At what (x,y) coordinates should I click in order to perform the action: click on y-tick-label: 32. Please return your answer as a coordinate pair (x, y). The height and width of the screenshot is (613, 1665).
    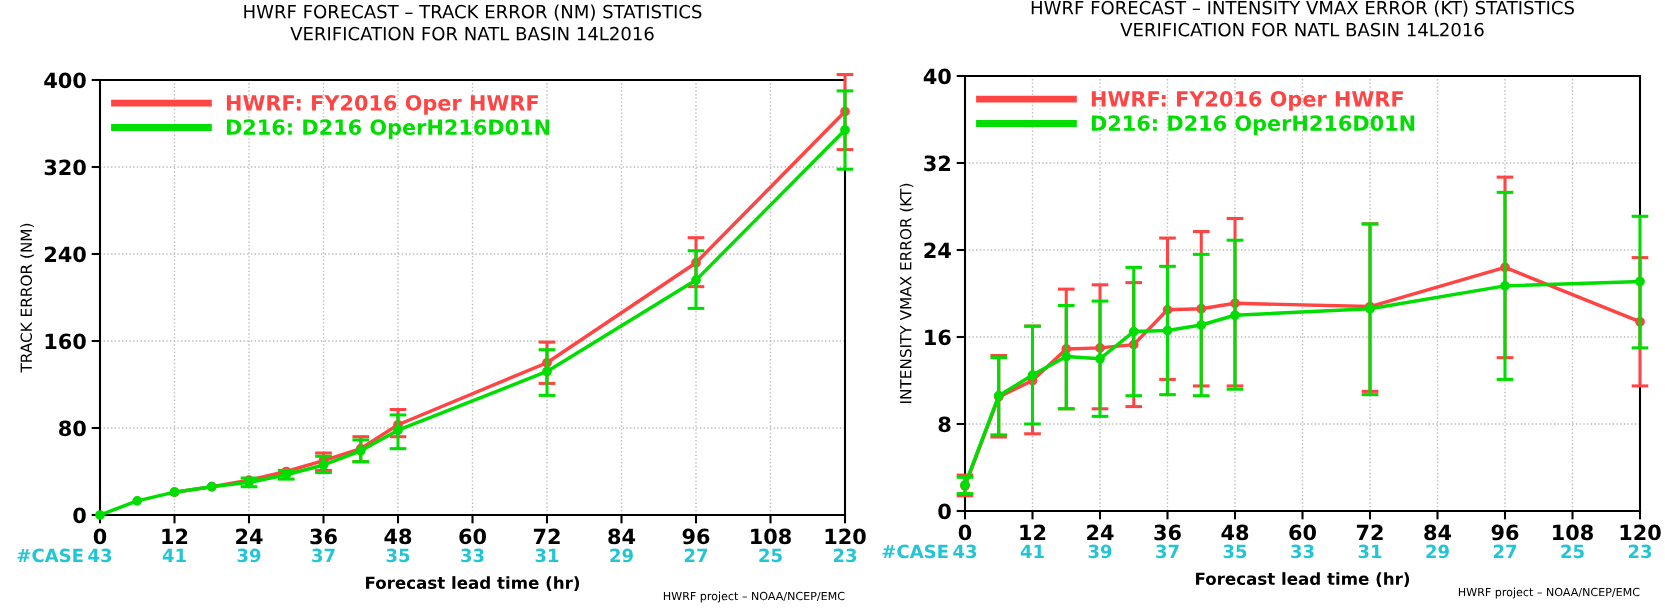
    Looking at the image, I should click on (937, 163).